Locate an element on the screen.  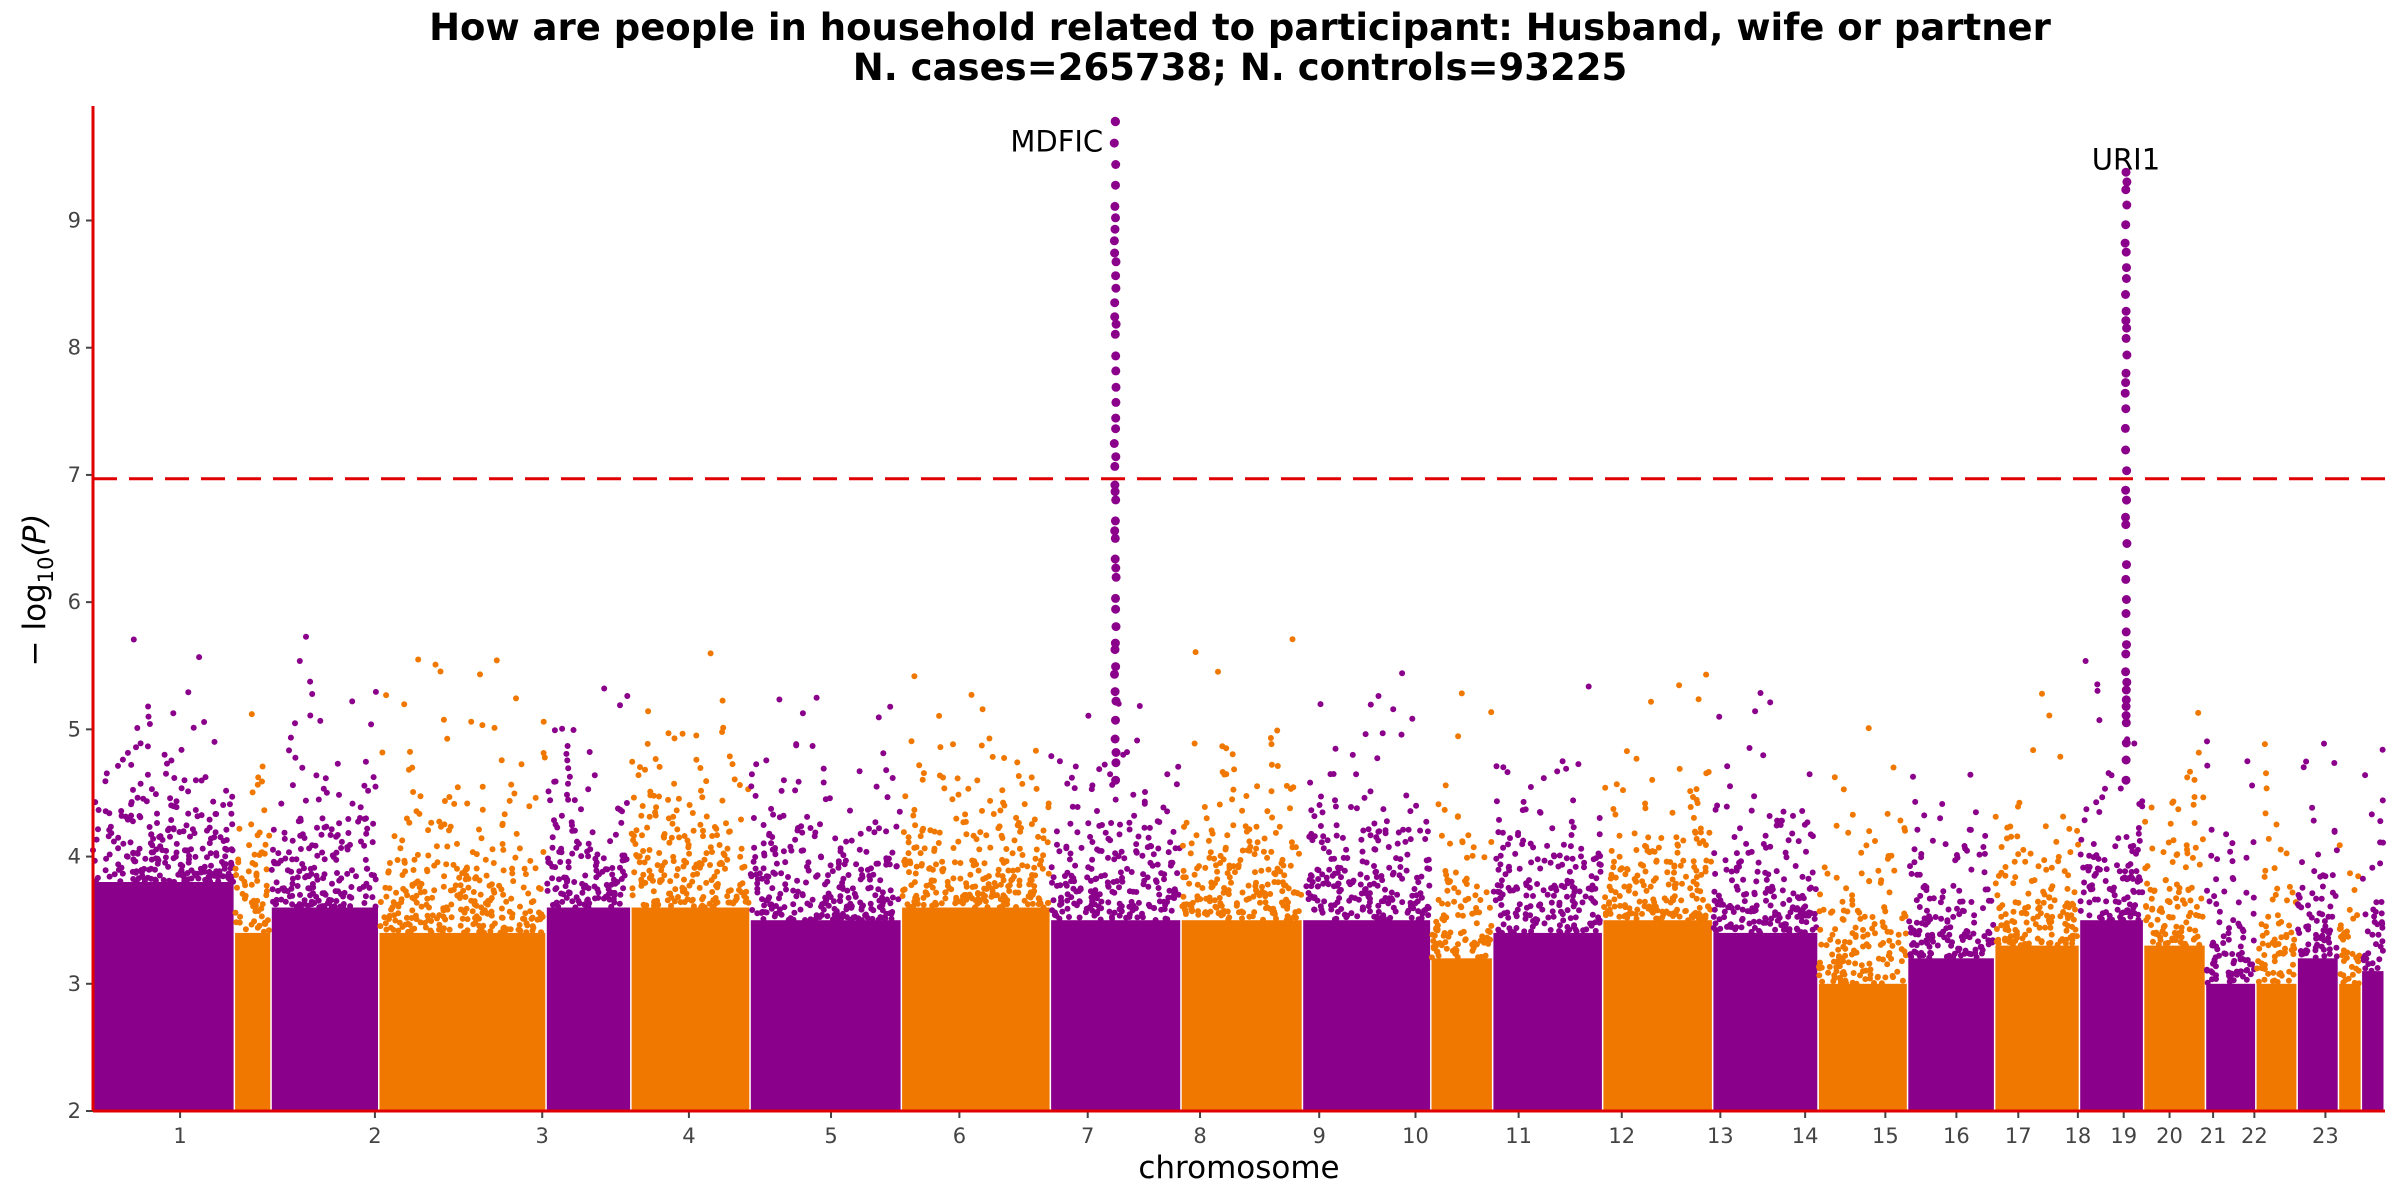
y-tick-label: 6 is located at coordinates (74, 602).